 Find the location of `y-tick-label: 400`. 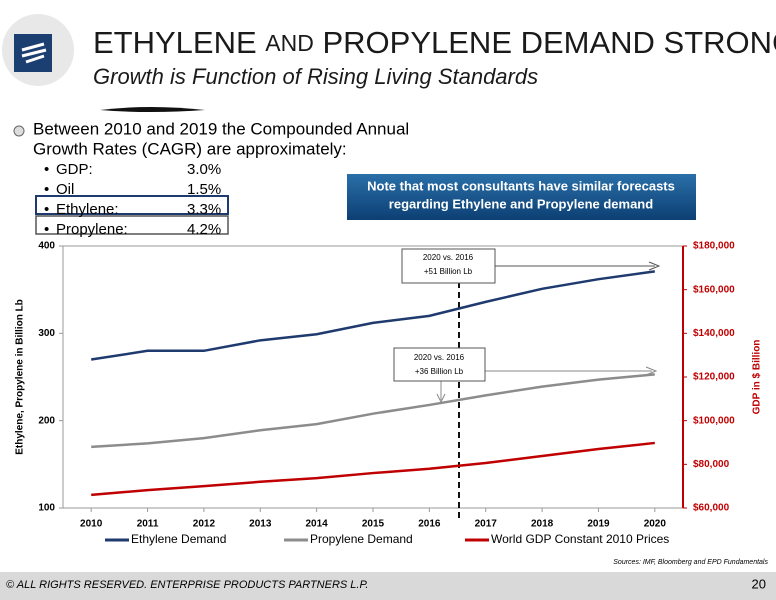

y-tick-label: 400 is located at coordinates (46, 246).